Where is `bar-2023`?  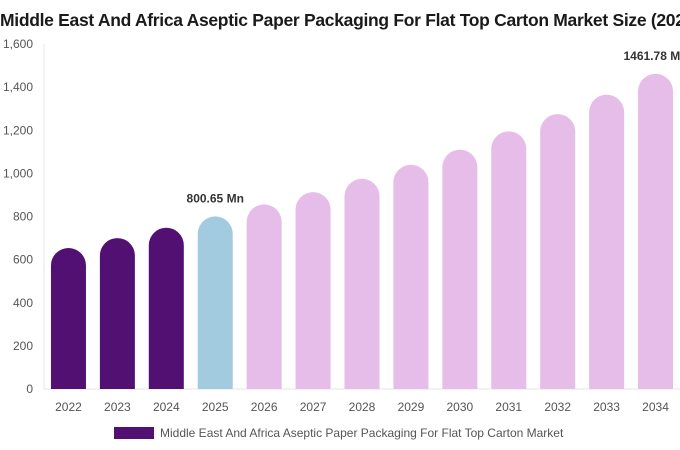 bar-2023 is located at coordinates (117, 313).